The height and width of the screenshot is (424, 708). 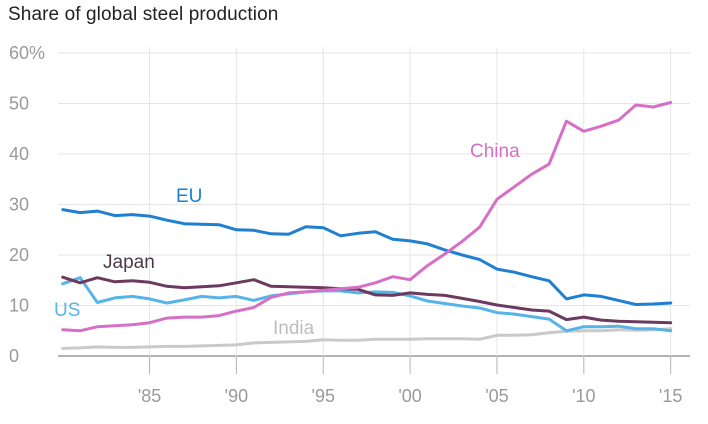 I want to click on series-line-india, so click(x=367, y=338).